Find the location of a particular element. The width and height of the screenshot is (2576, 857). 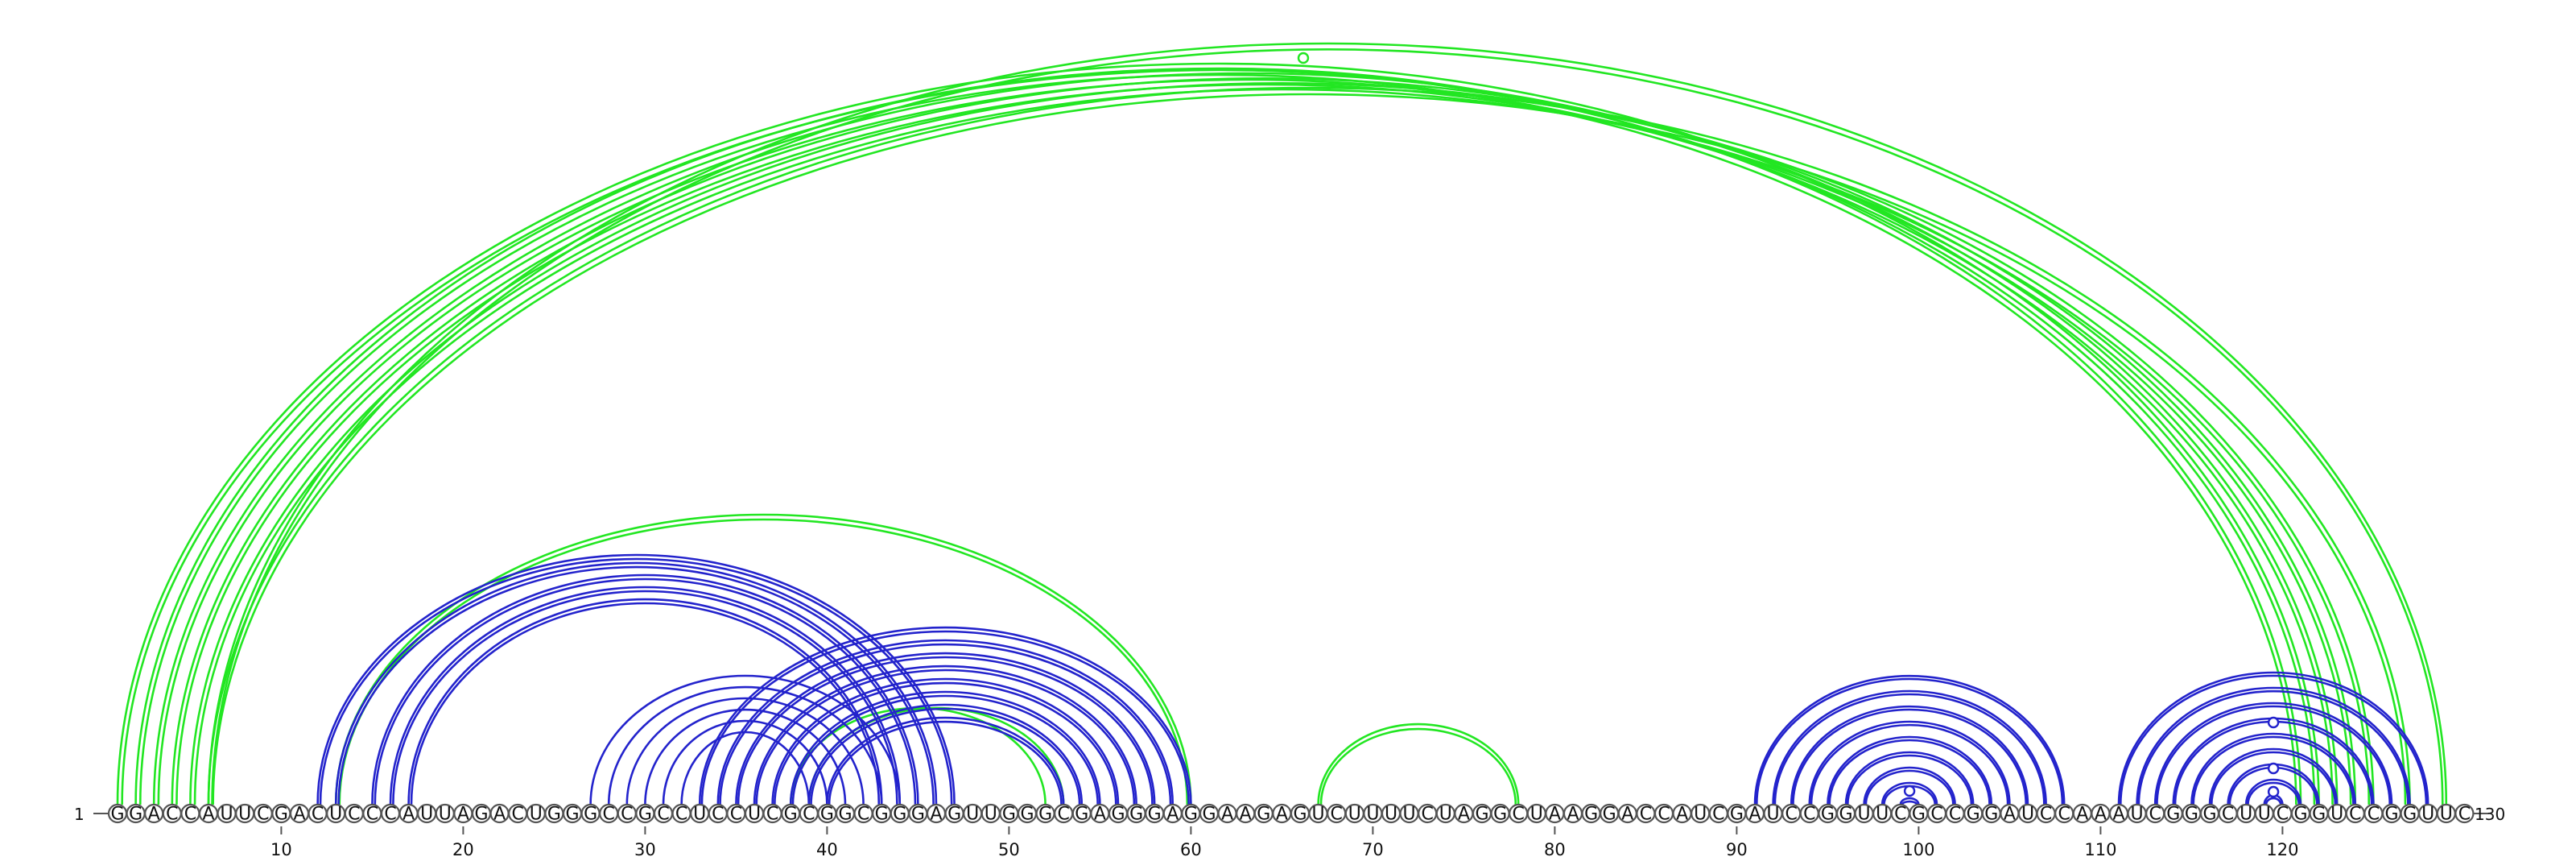

tick-label: 30 is located at coordinates (645, 849).